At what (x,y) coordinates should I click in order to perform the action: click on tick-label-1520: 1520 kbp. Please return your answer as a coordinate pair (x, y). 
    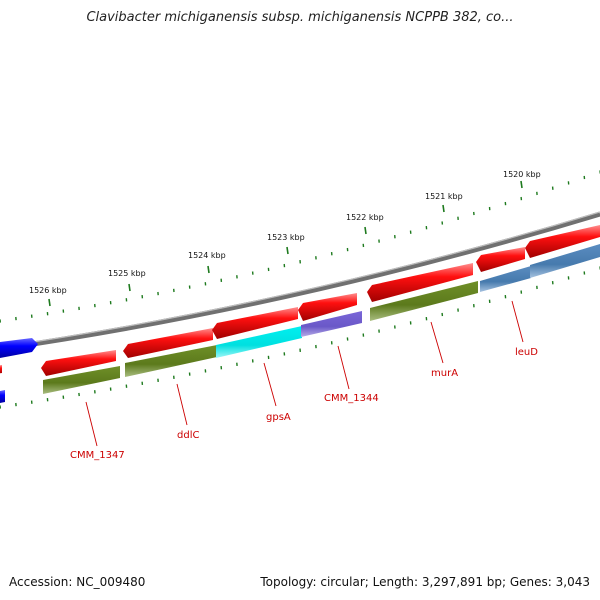
    Looking at the image, I should click on (522, 174).